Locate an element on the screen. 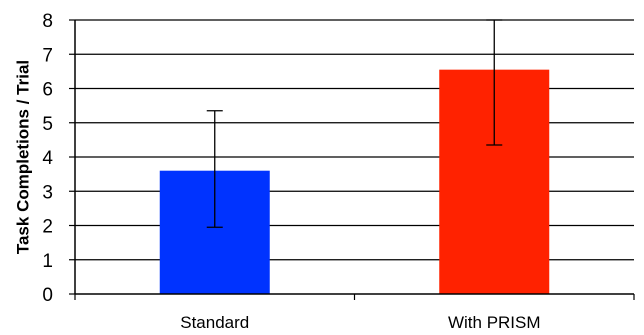  x-tick-marks is located at coordinates (354, 297).